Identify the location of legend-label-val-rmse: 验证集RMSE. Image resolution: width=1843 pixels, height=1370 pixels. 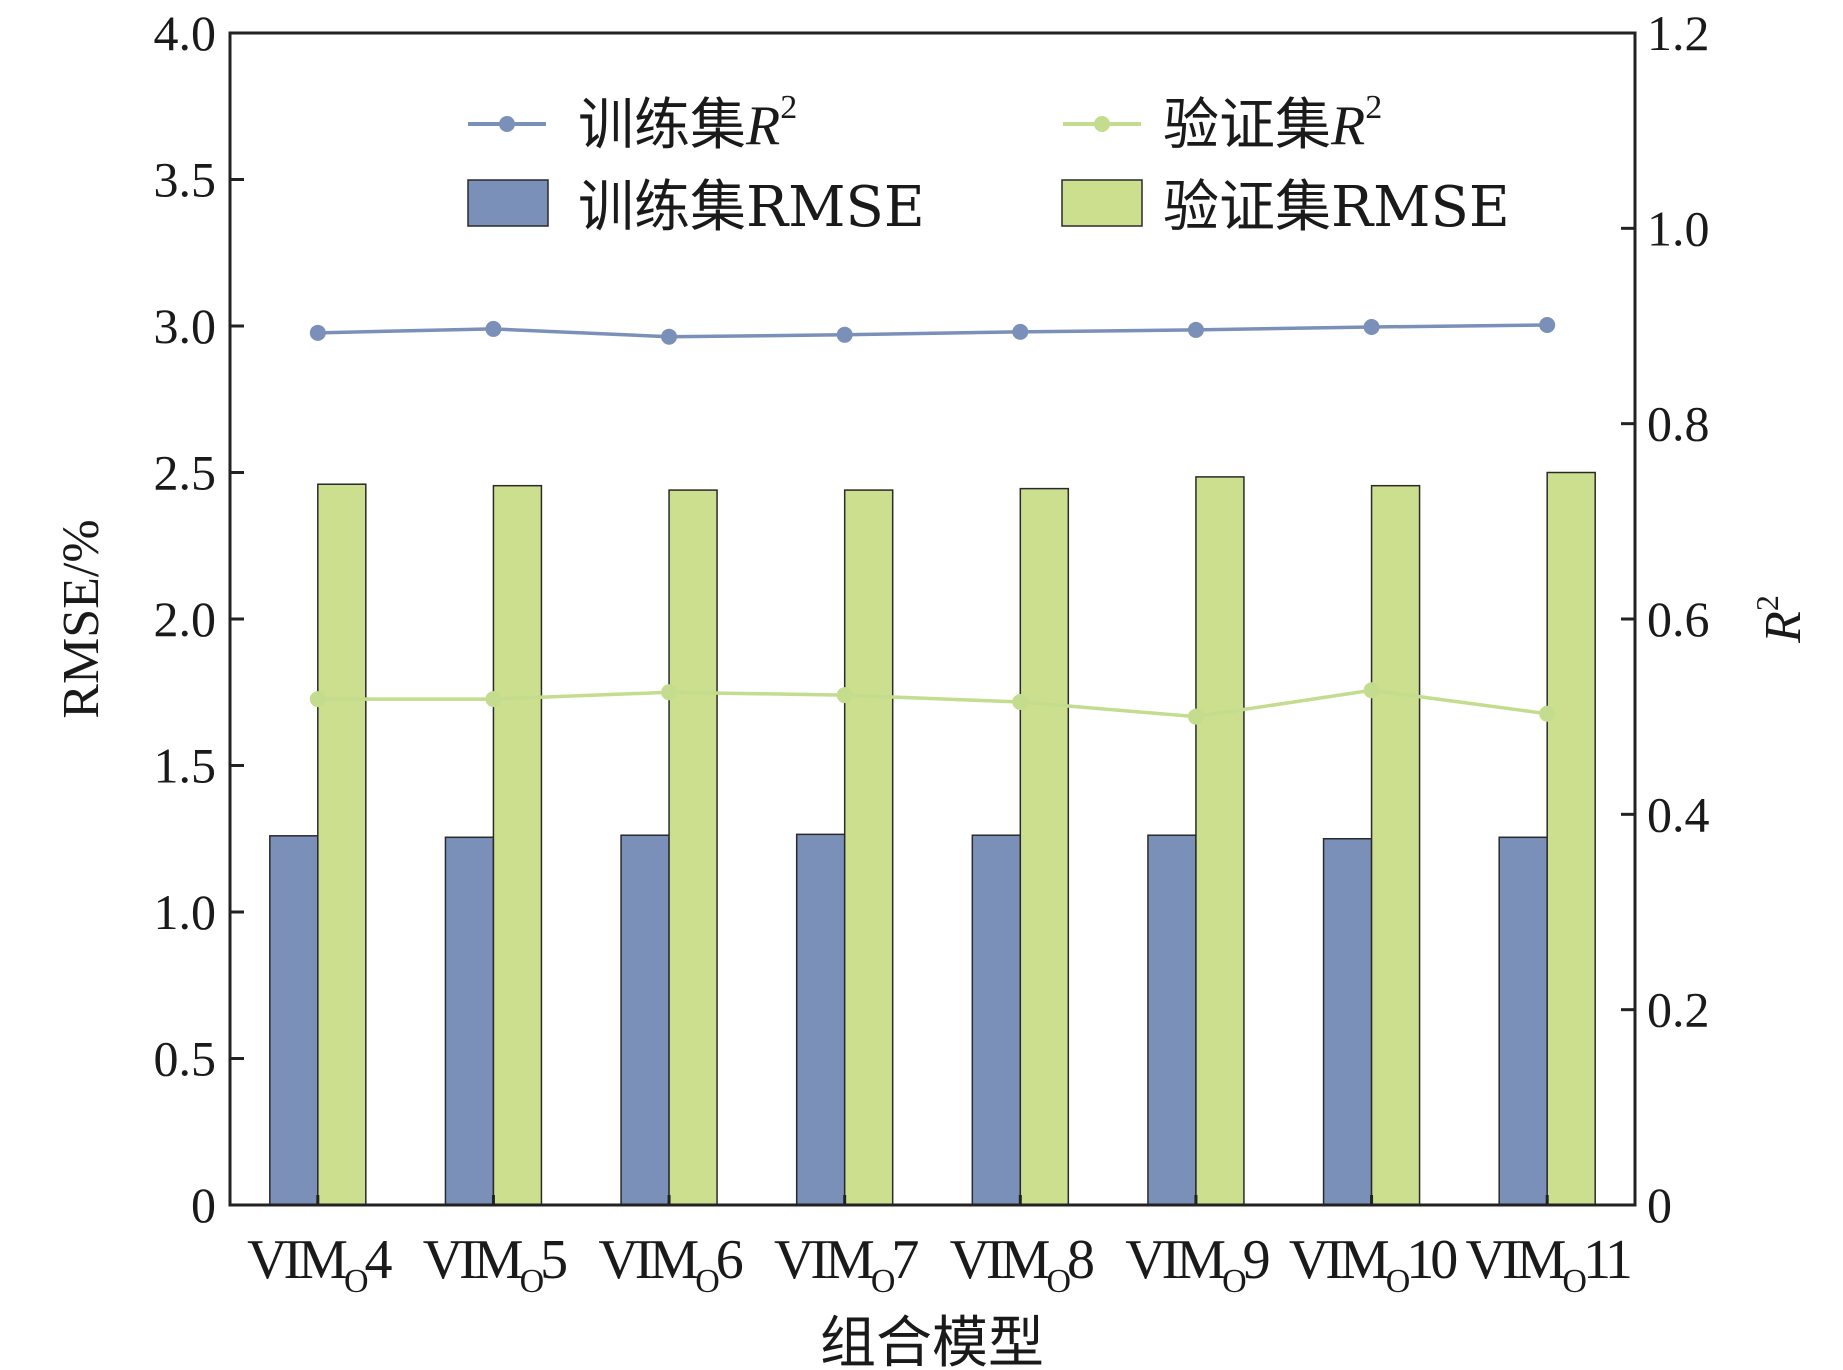
(1336, 207).